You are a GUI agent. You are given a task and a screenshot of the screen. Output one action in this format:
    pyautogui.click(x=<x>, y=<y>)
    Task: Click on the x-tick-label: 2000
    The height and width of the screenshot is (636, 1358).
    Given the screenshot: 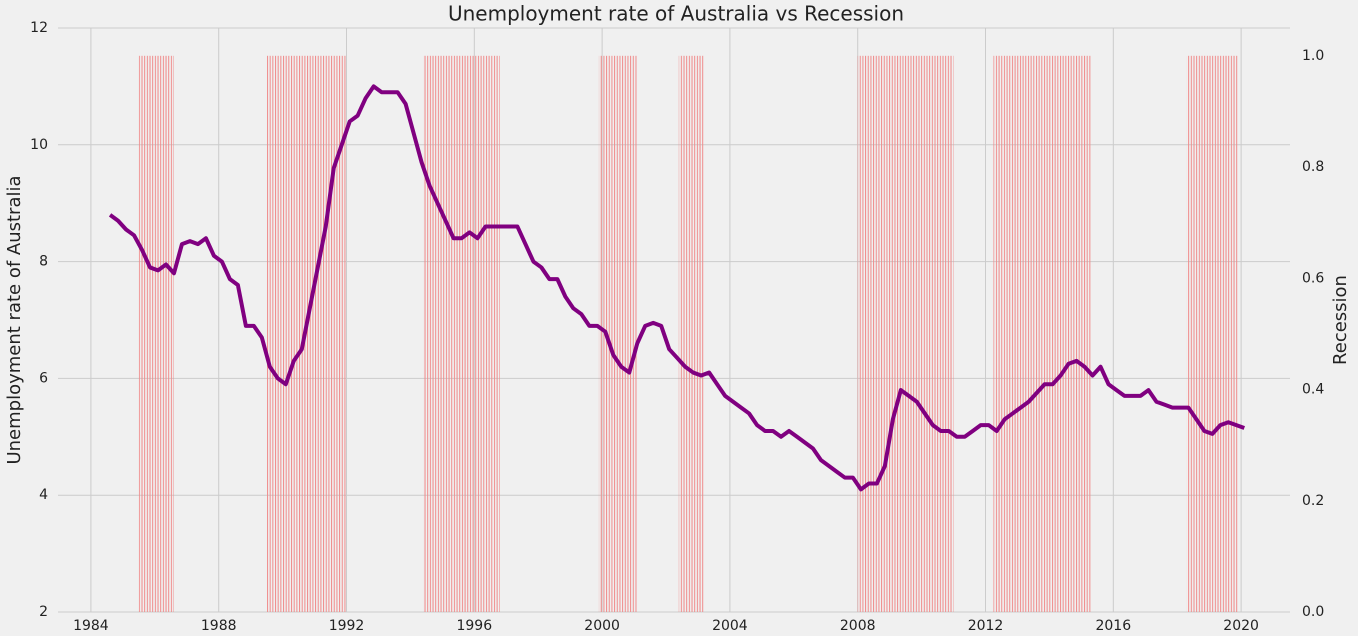 What is the action you would take?
    pyautogui.click(x=602, y=626)
    